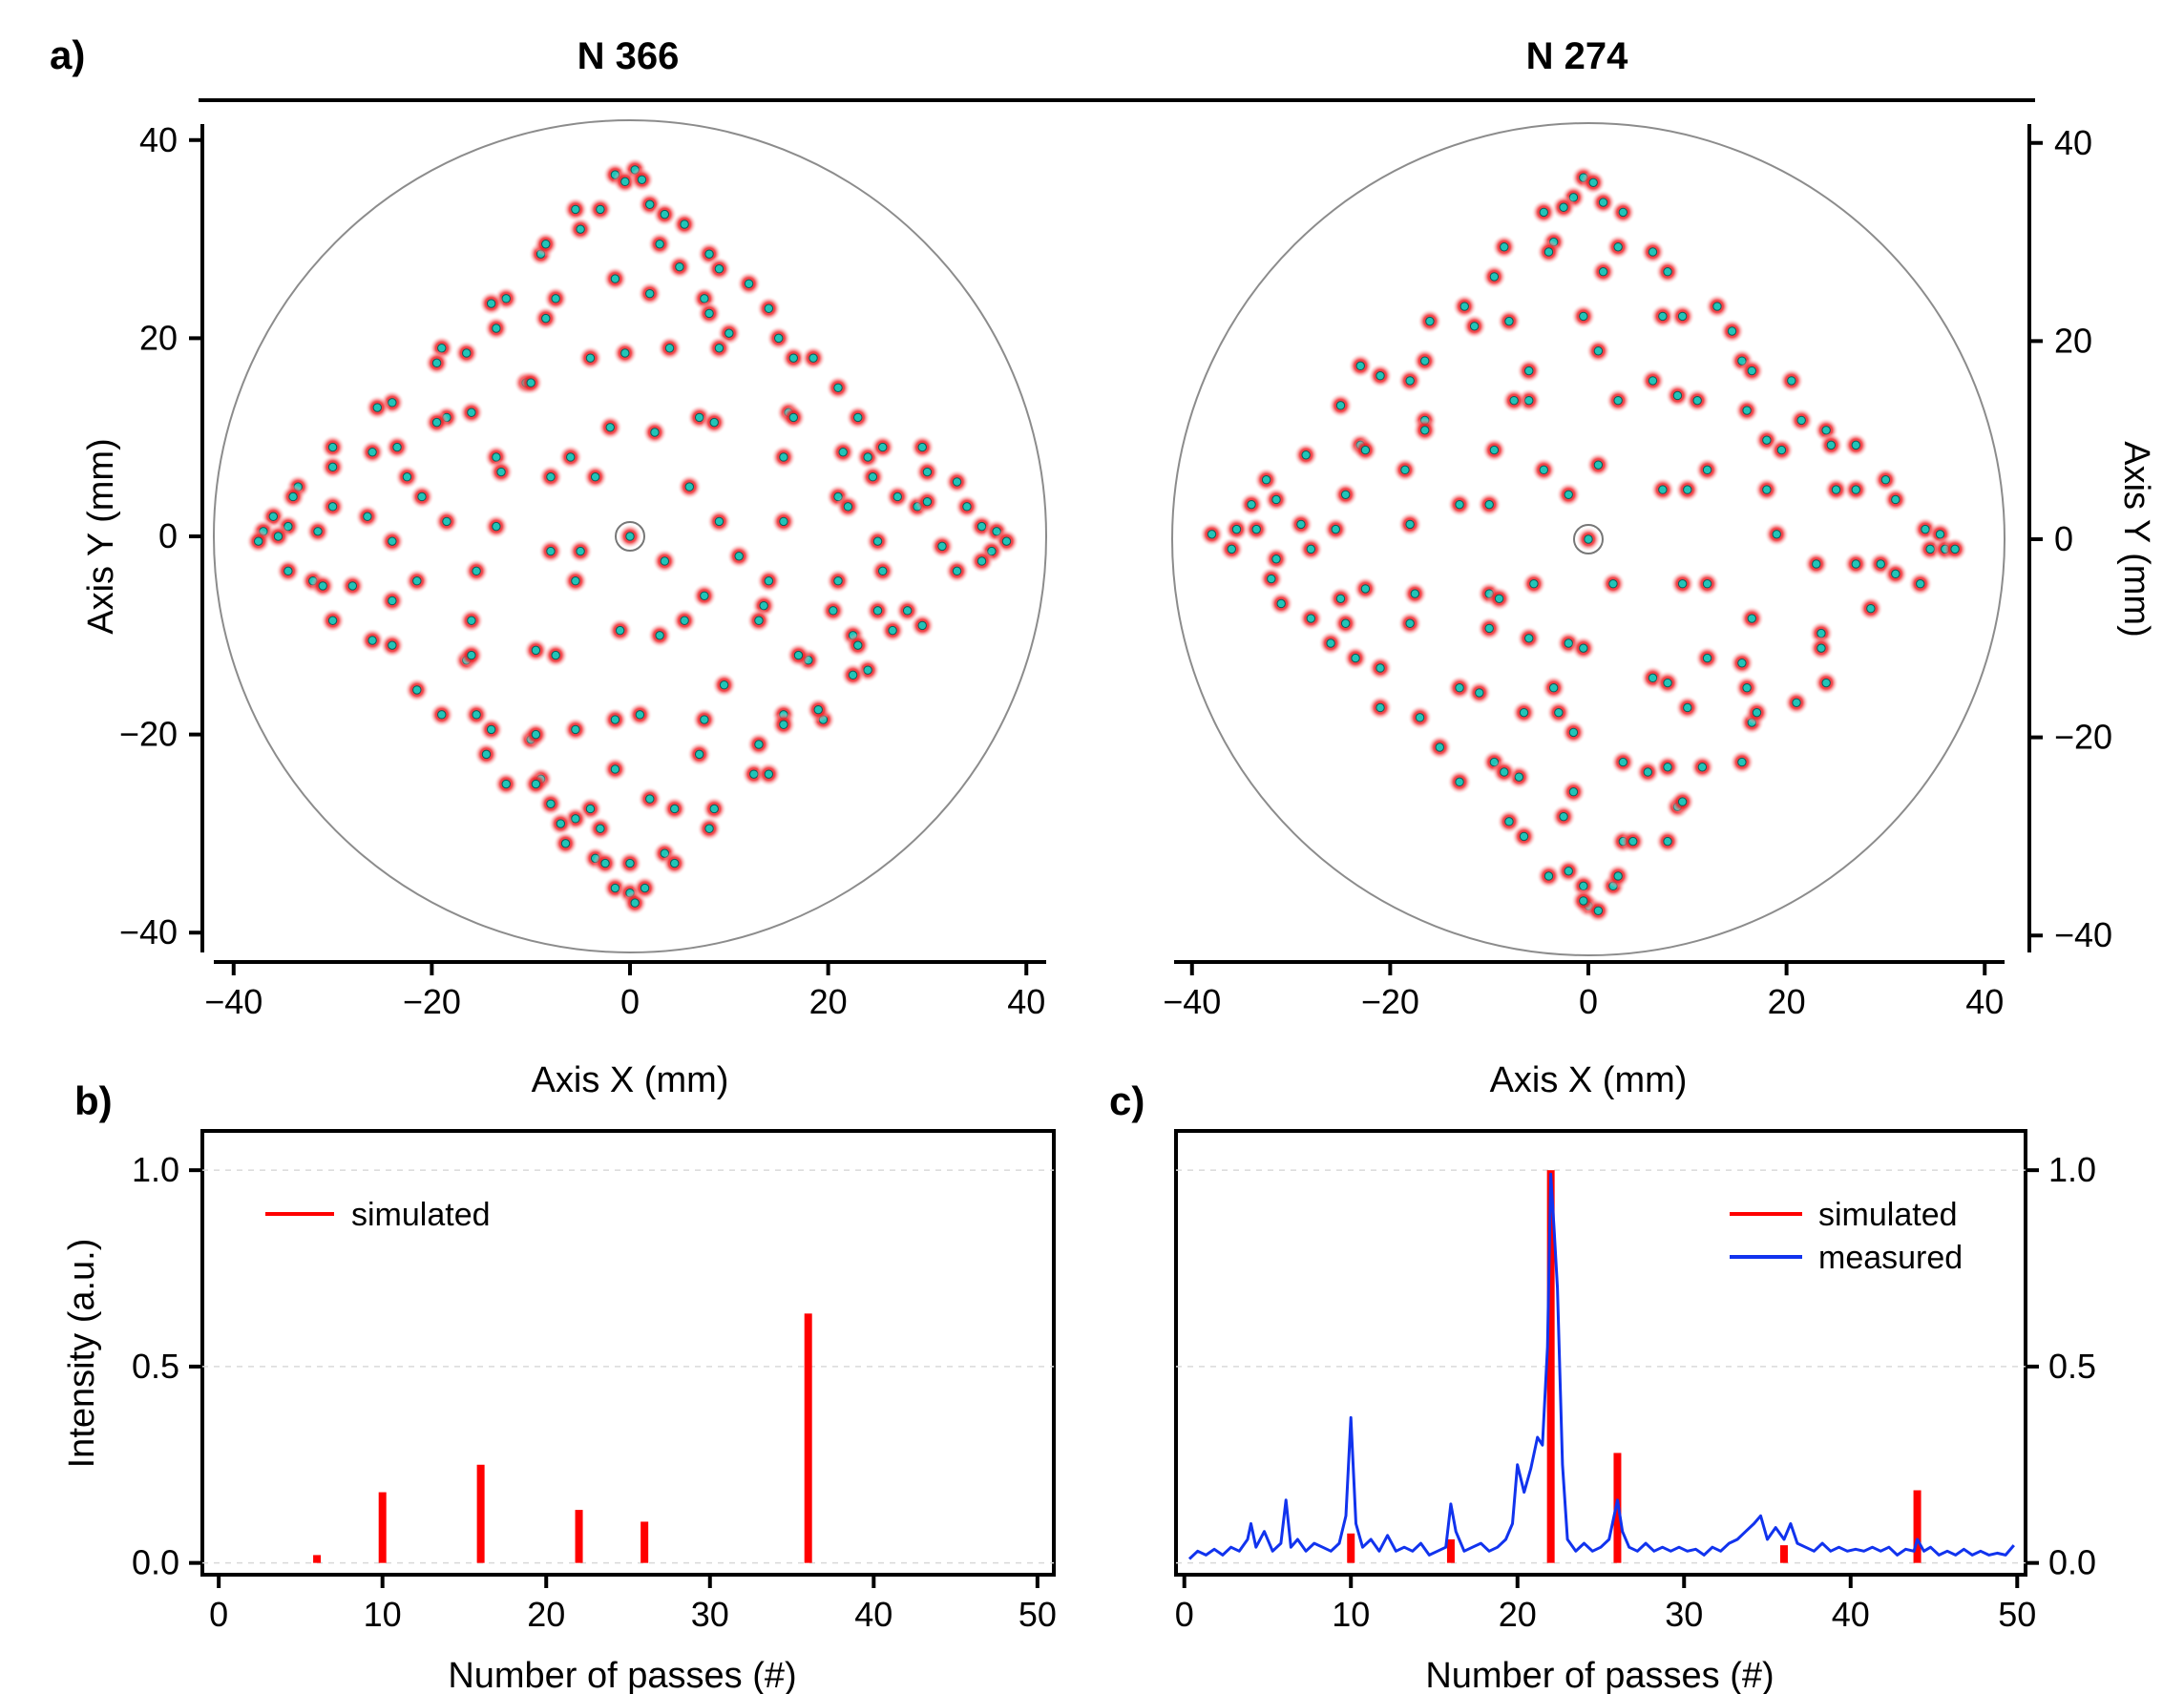  I want to click on x-axis-title-b: Number of passes (#), so click(622, 1675).